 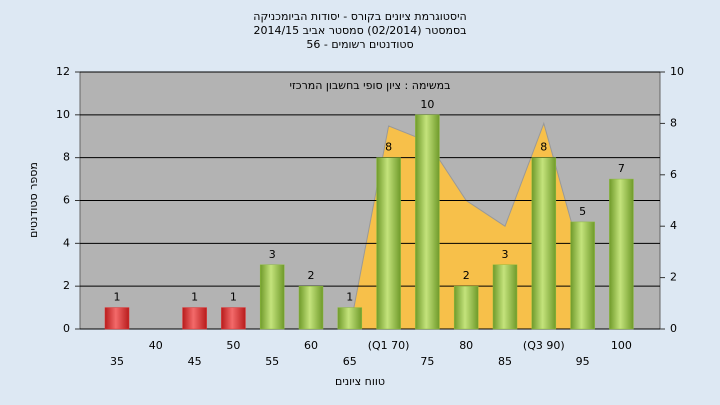 What do you see at coordinates (63, 114) in the screenshot?
I see `y-tick-label: 10` at bounding box center [63, 114].